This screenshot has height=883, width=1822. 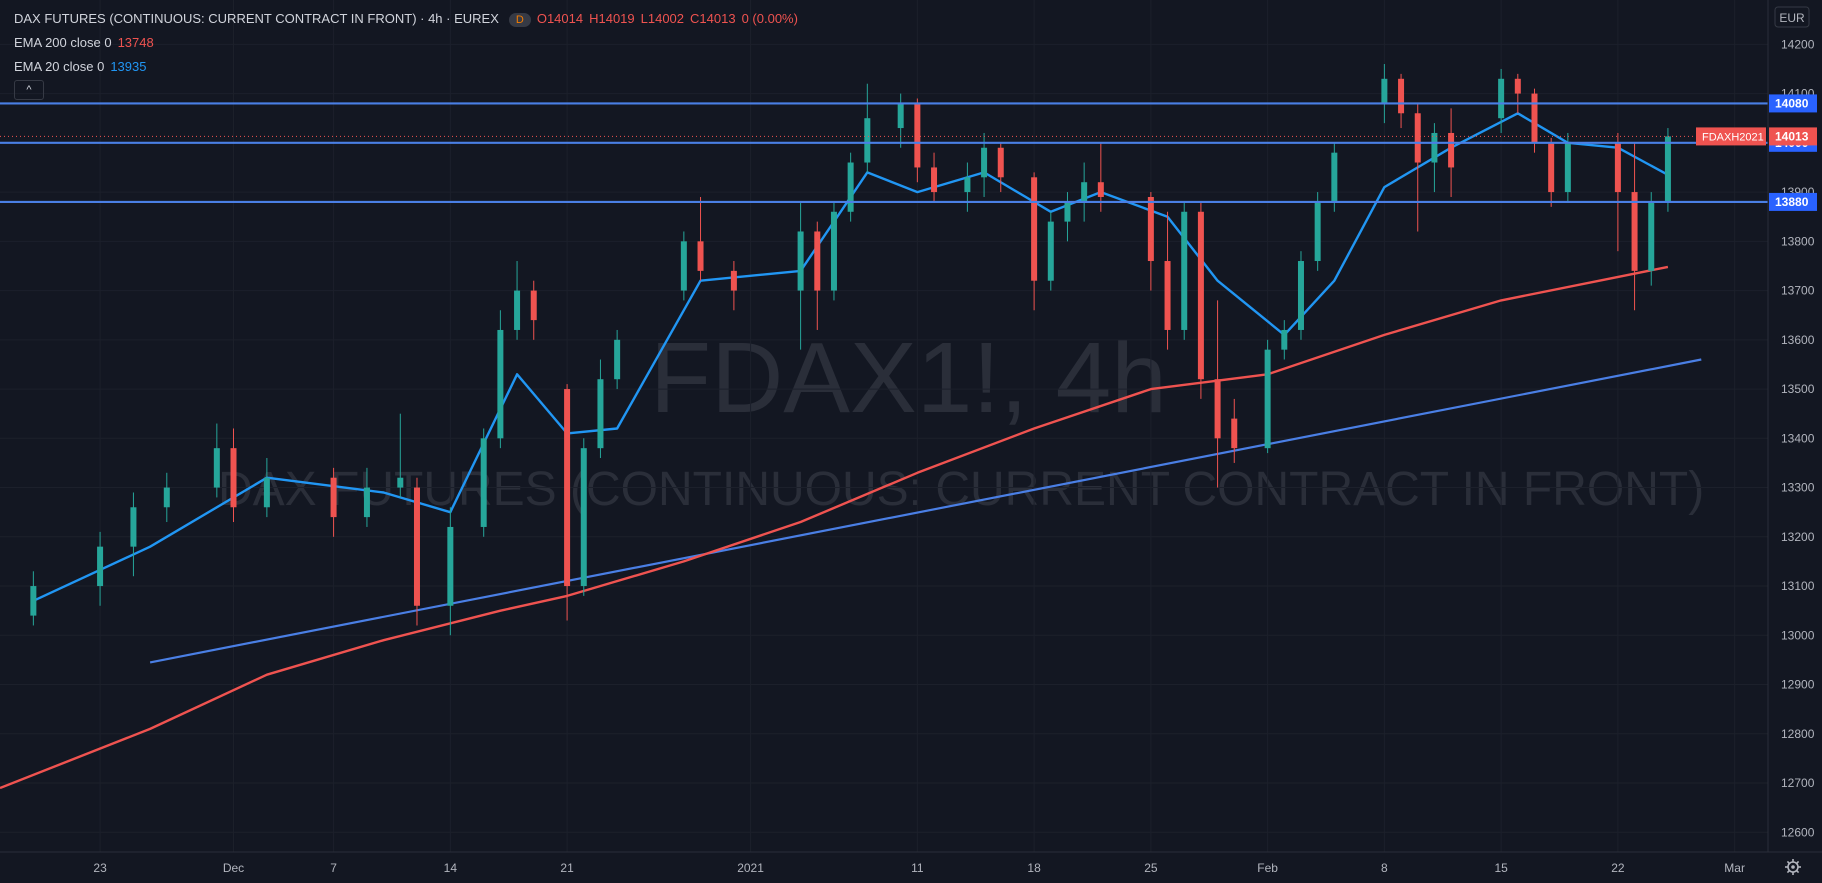 What do you see at coordinates (769, 18) in the screenshot?
I see `change-value: 0 (0.00%)` at bounding box center [769, 18].